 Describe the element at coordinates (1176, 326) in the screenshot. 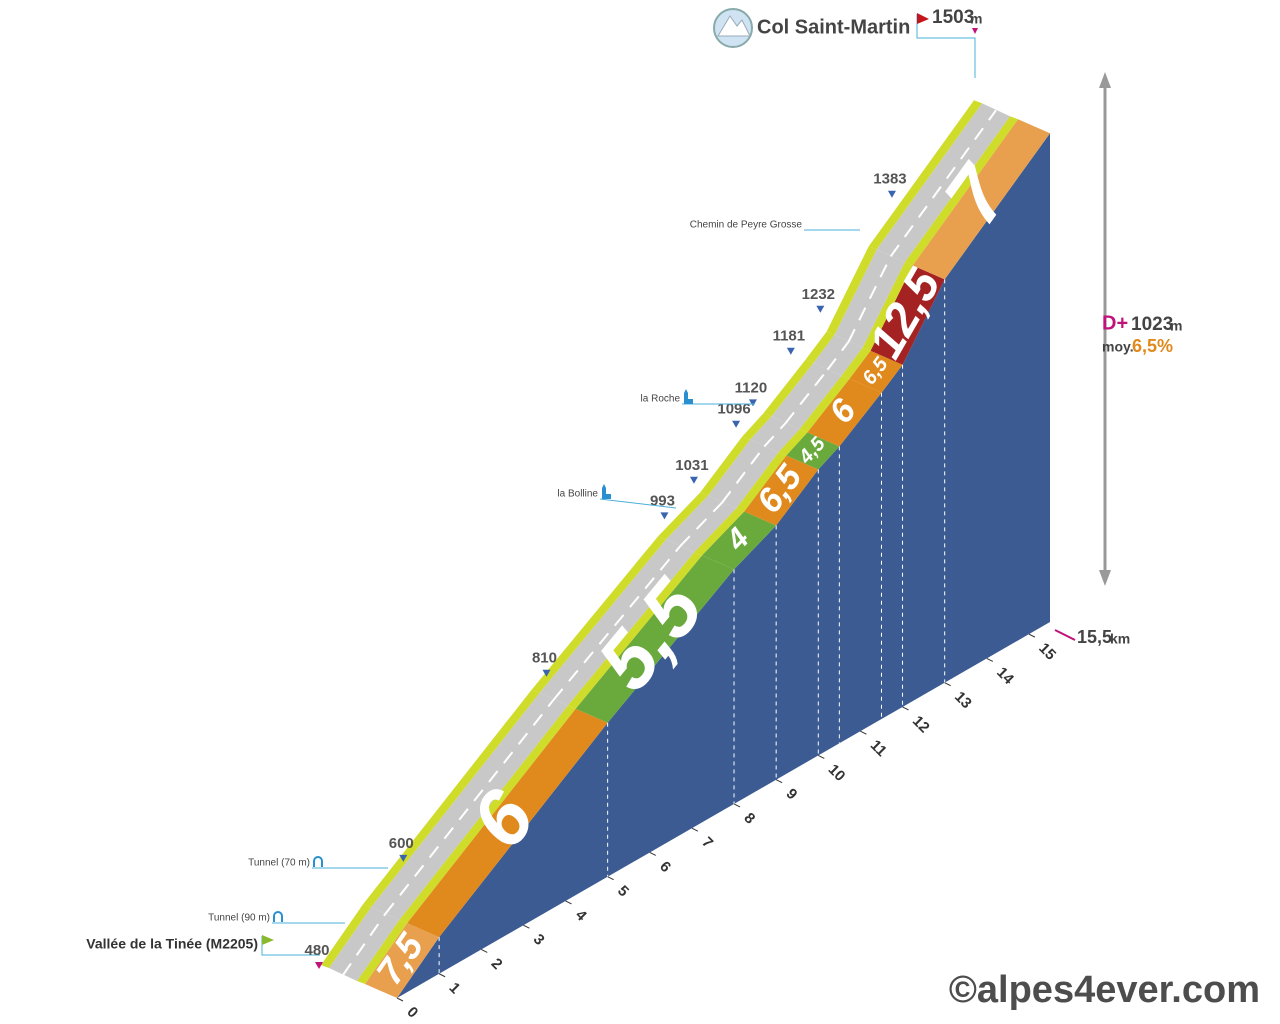

I see `gain-unit: m` at that location.